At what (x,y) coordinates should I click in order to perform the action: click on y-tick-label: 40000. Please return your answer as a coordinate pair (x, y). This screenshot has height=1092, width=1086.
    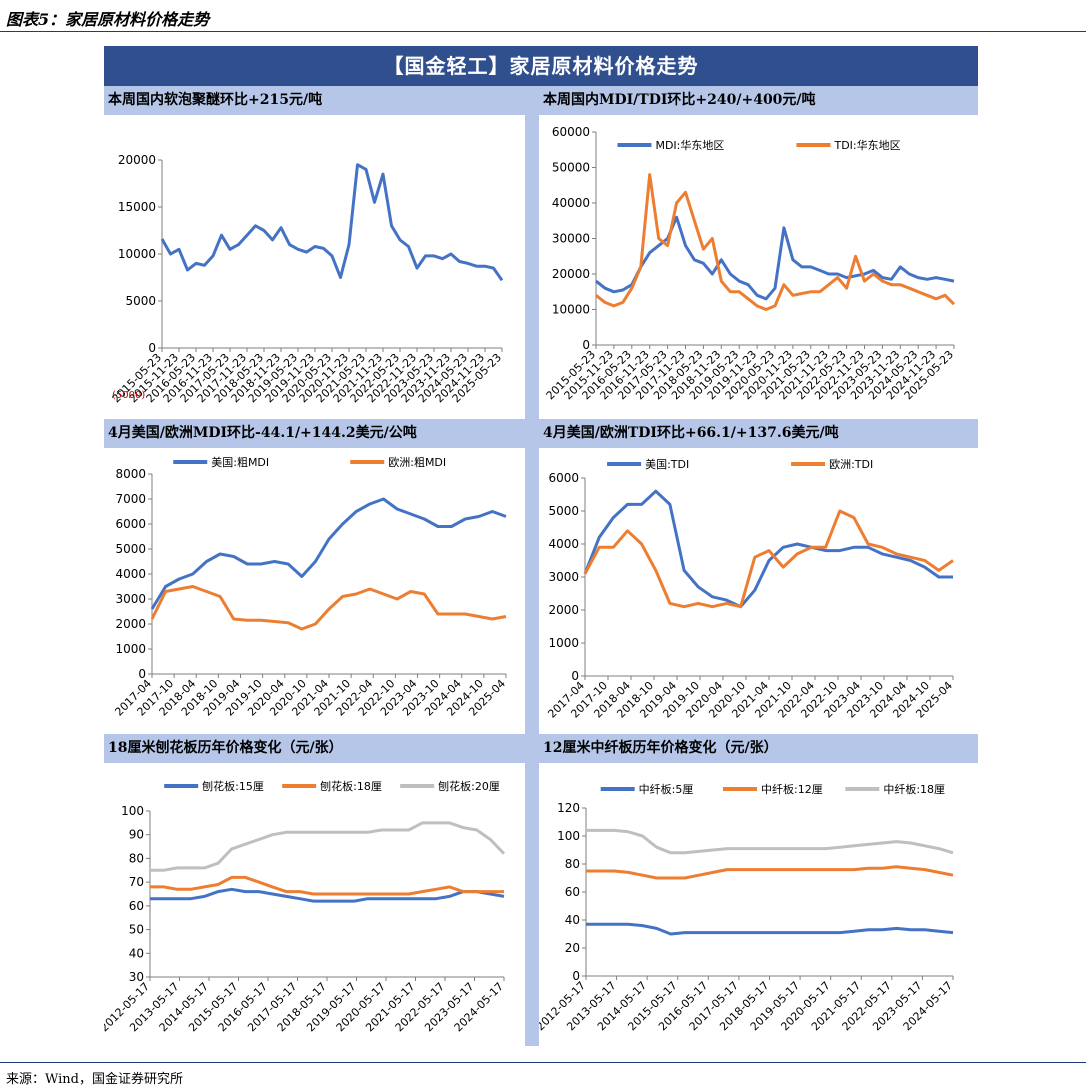
    Looking at the image, I should click on (571, 203).